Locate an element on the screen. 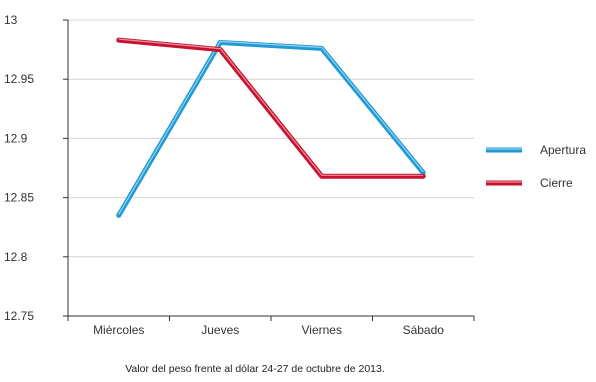 The height and width of the screenshot is (382, 596). y-tick-label: 12.95 is located at coordinates (19, 79).